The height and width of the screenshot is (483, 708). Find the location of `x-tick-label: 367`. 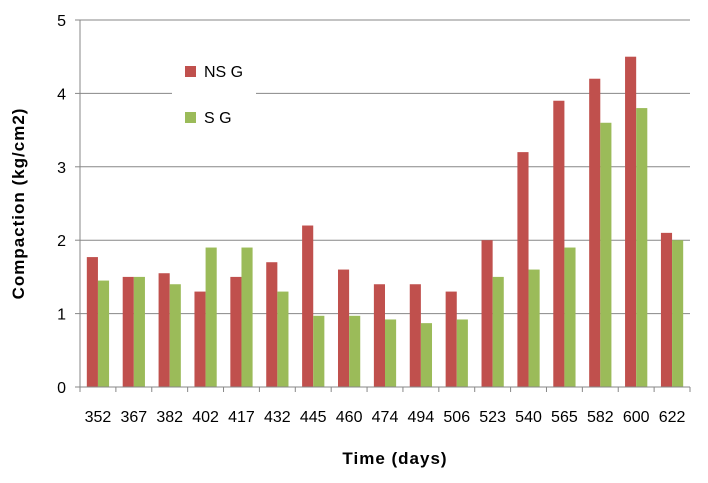

x-tick-label: 367 is located at coordinates (133, 417).